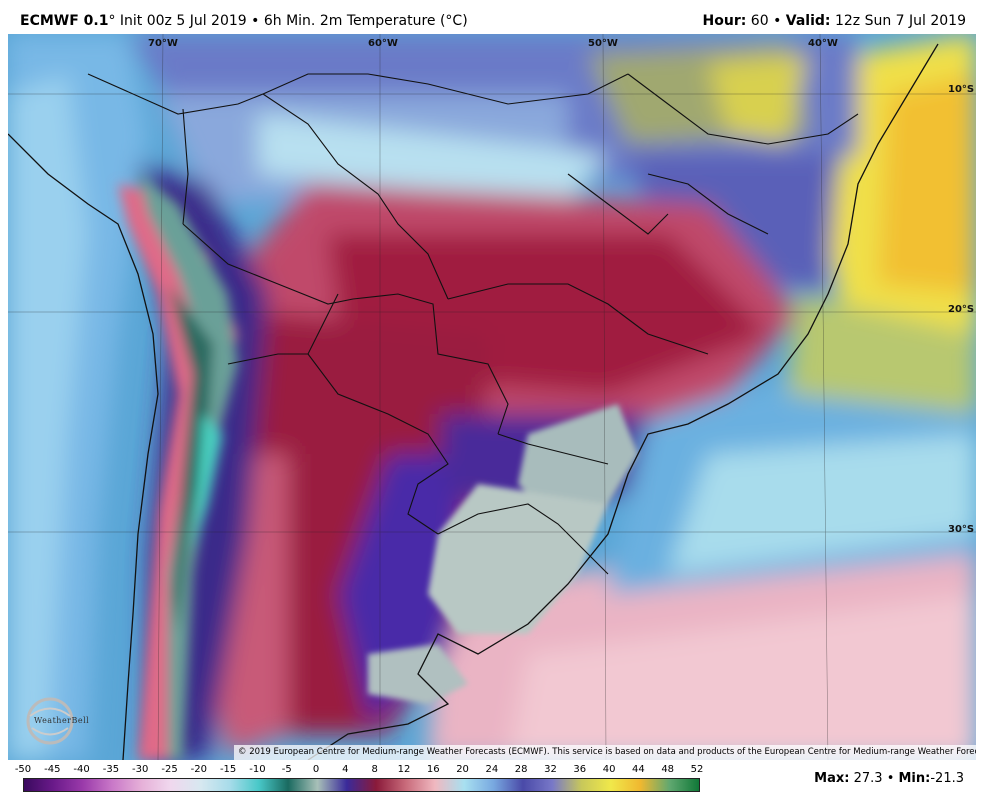  I want to click on latitude-label: 20°S, so click(961, 309).